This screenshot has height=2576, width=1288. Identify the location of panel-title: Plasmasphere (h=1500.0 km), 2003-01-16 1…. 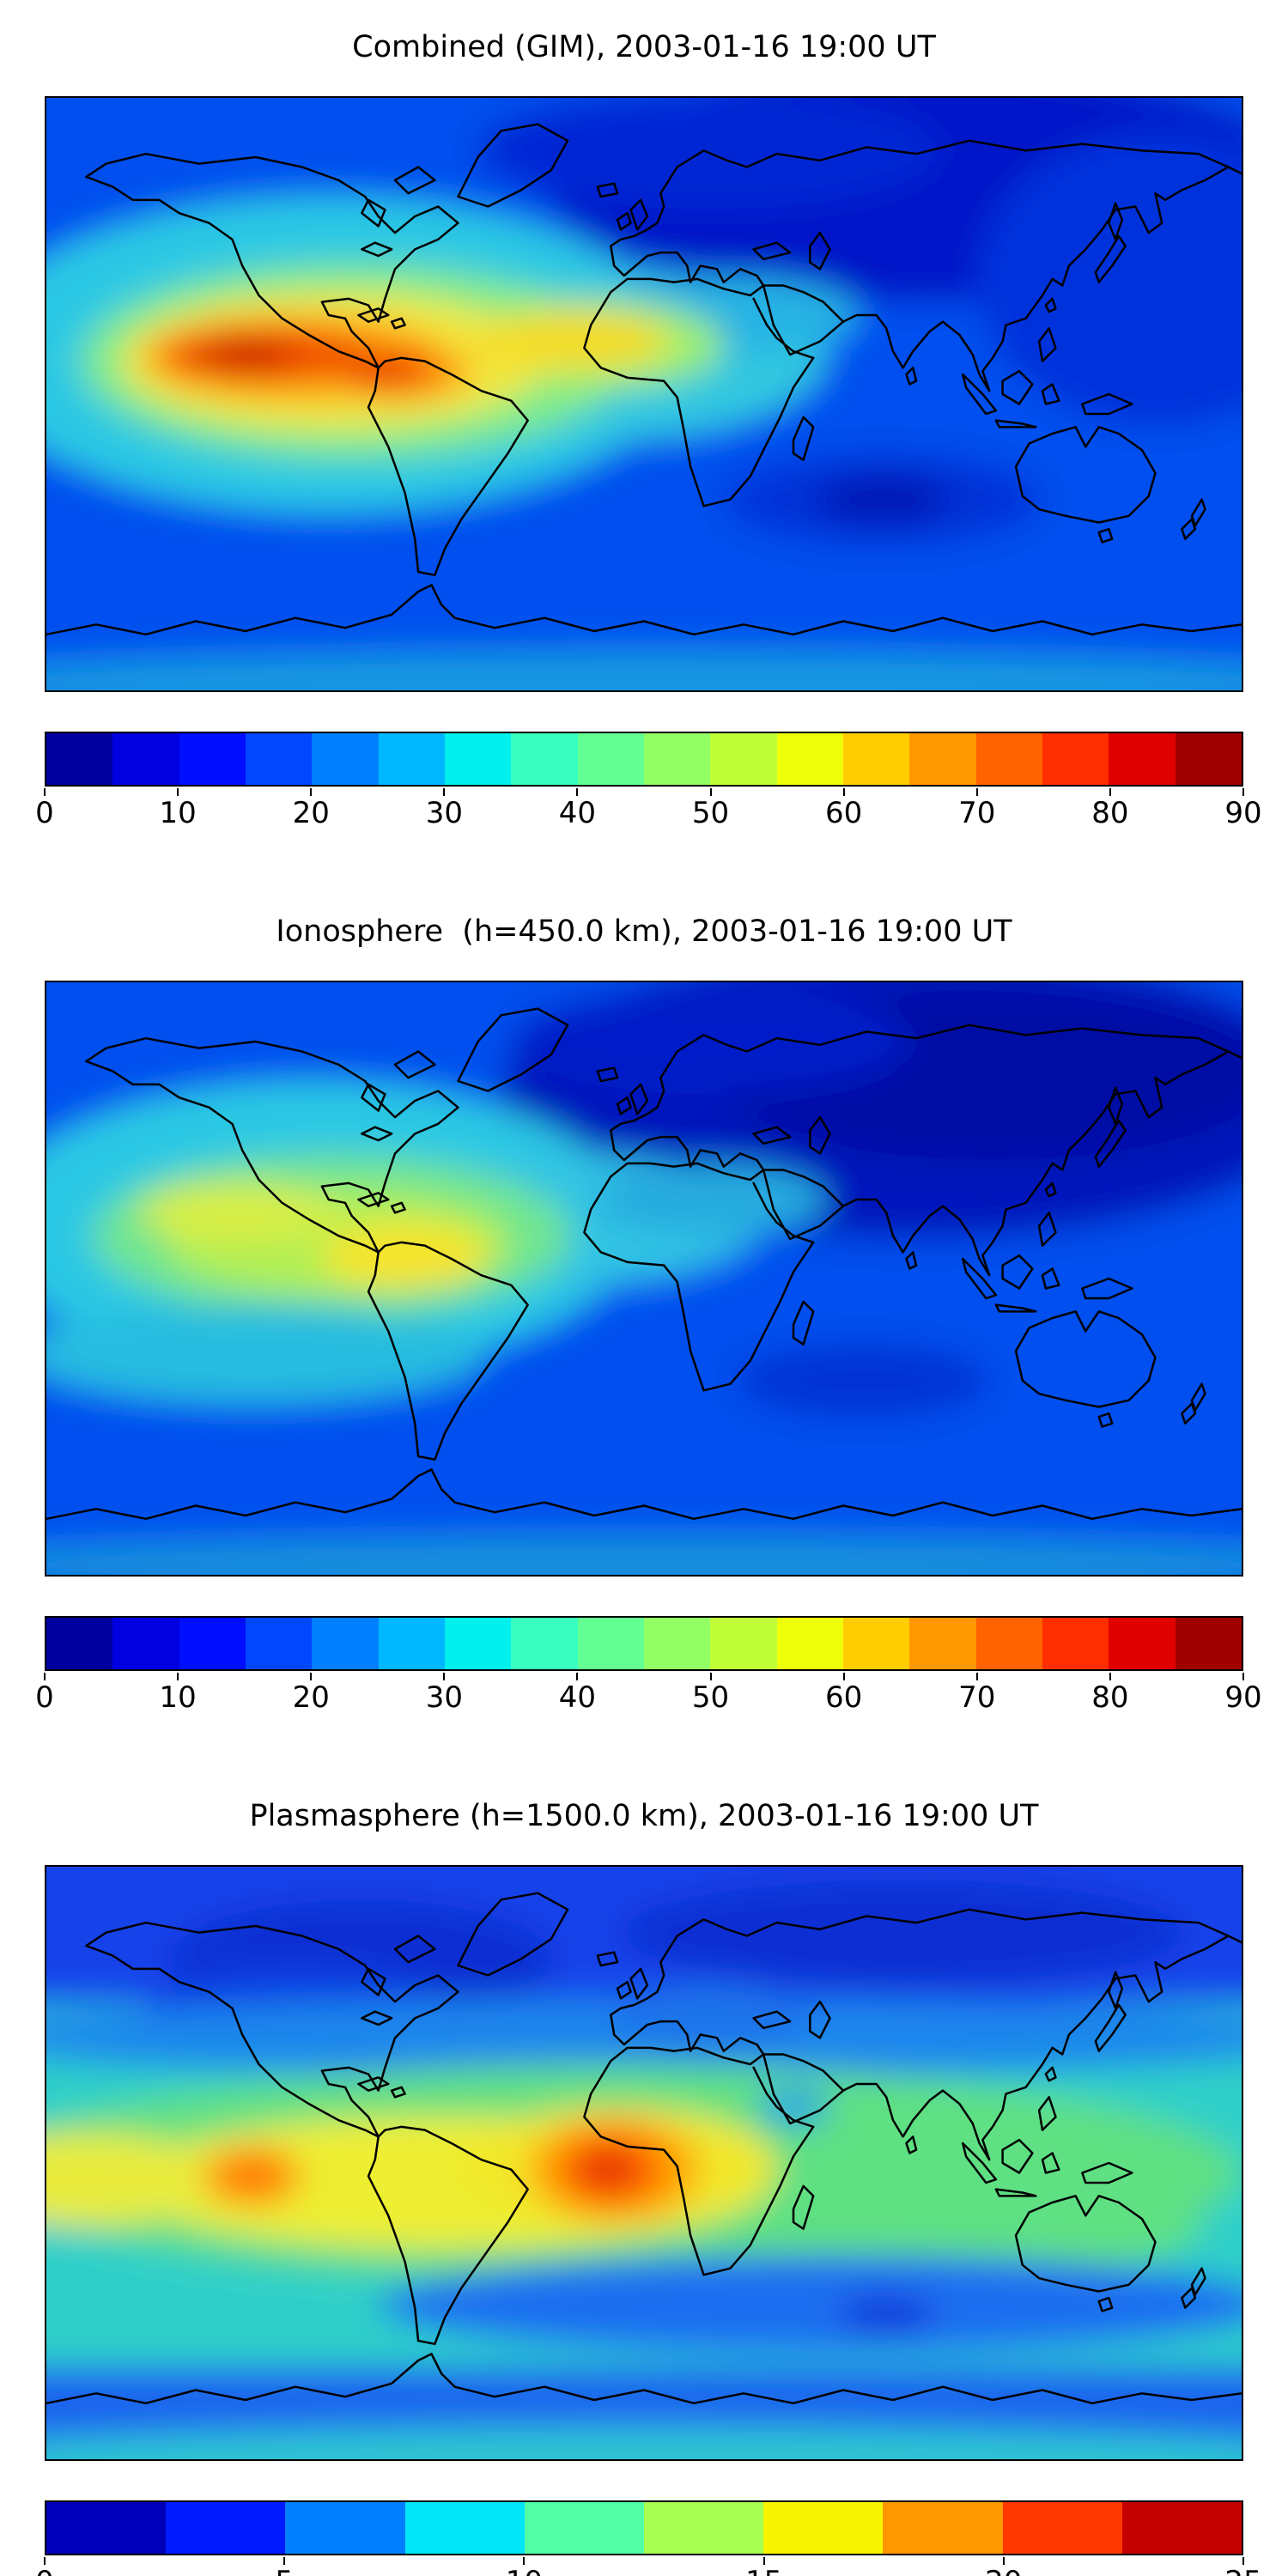
(644, 1816).